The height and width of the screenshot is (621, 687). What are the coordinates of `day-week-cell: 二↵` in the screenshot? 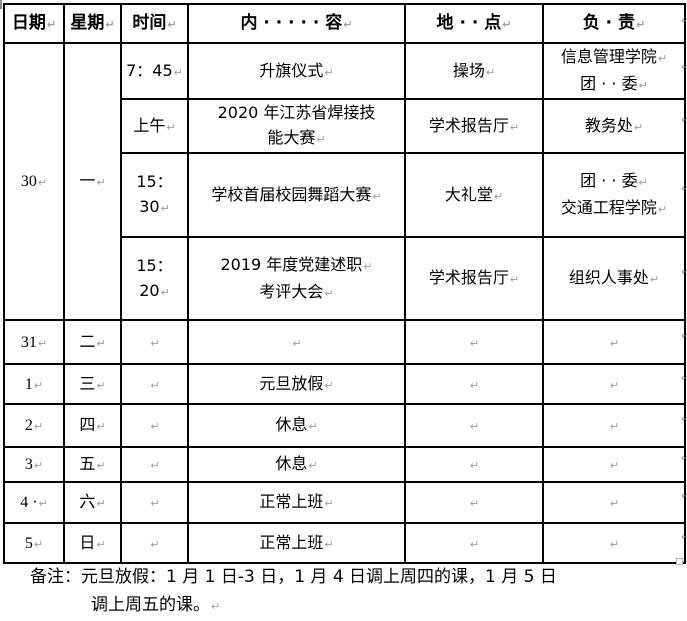 It's located at (92, 342).